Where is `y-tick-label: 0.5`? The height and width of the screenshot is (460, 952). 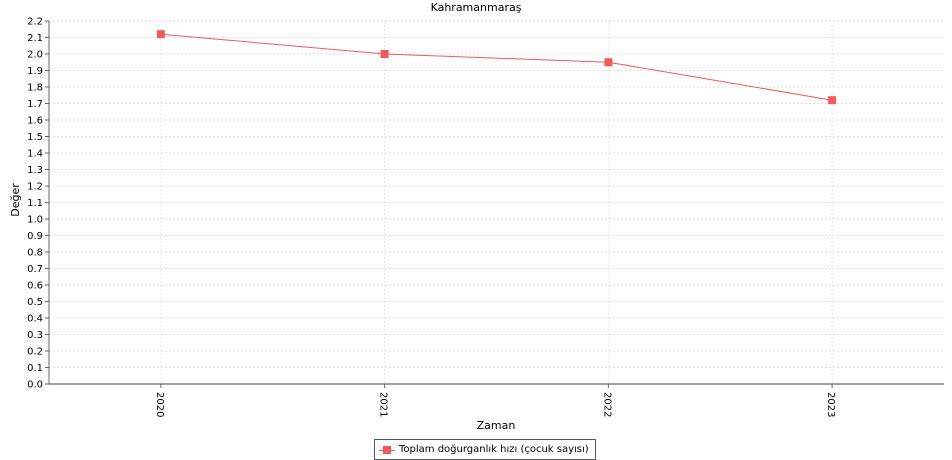 y-tick-label: 0.5 is located at coordinates (35, 302).